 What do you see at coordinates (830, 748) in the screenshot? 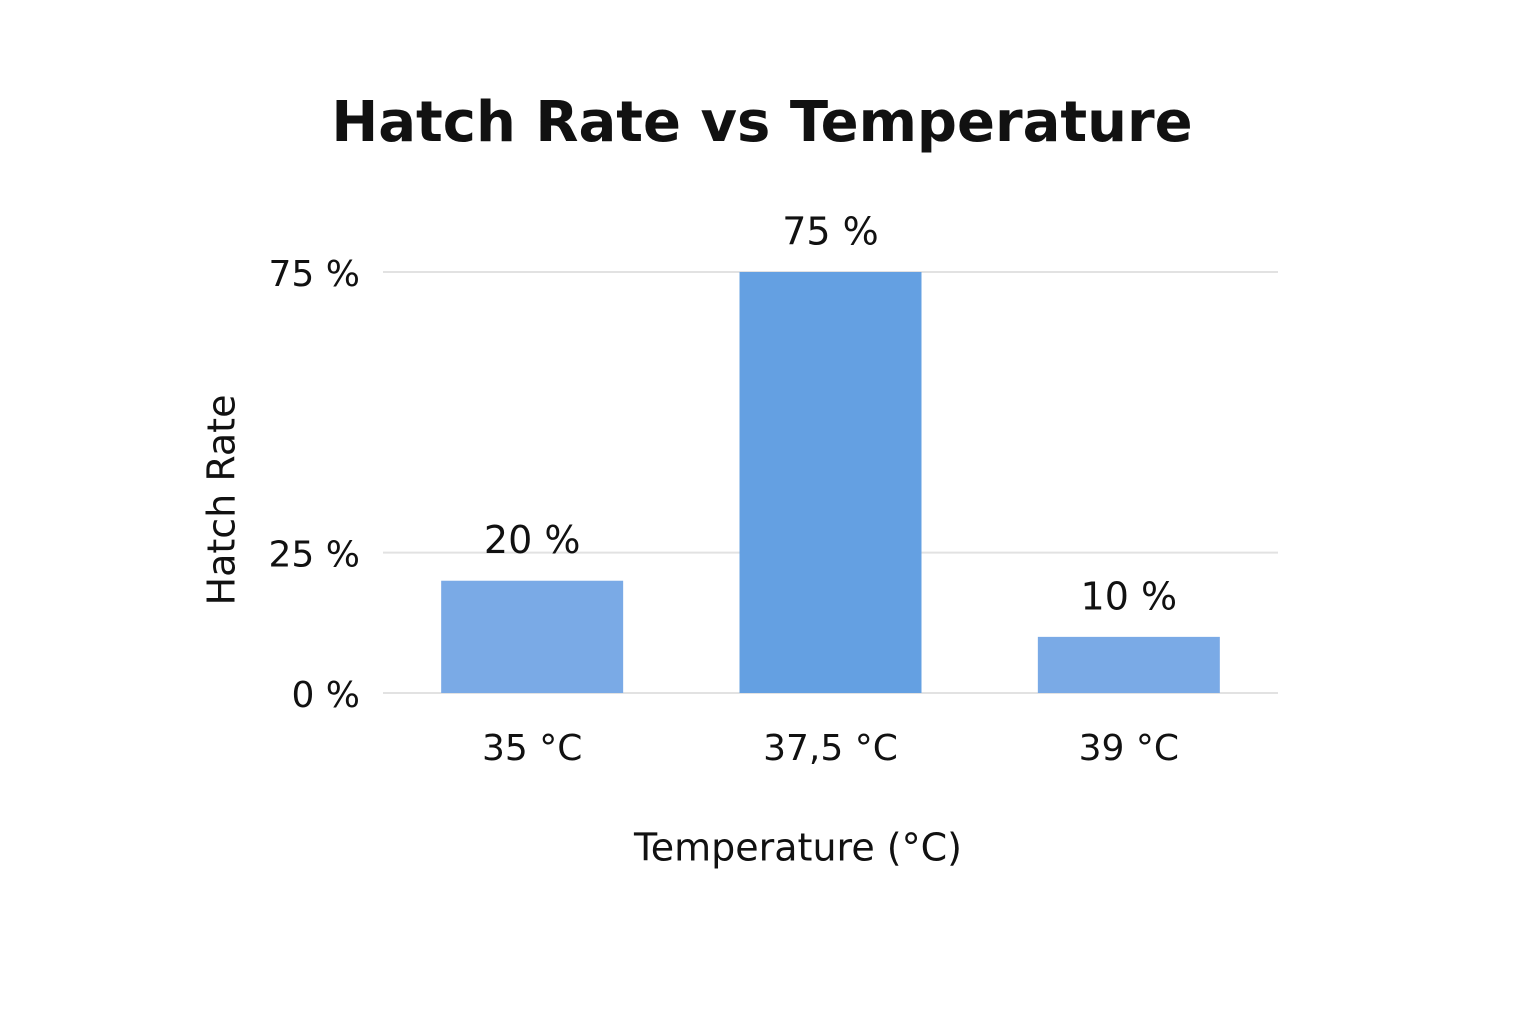
I see `x-tick-label: 37,5 °C` at bounding box center [830, 748].